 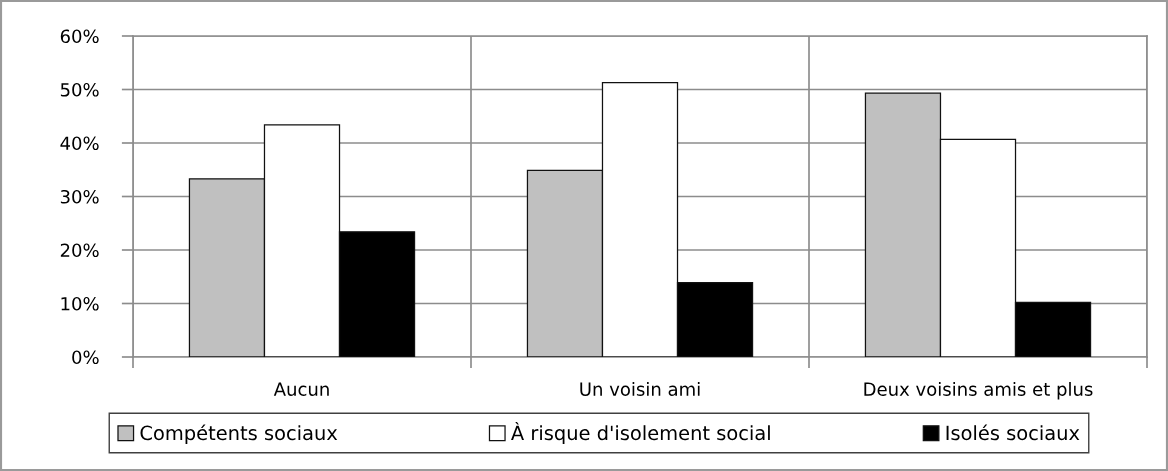 I want to click on y-tick-label: 60%, so click(x=79, y=36).